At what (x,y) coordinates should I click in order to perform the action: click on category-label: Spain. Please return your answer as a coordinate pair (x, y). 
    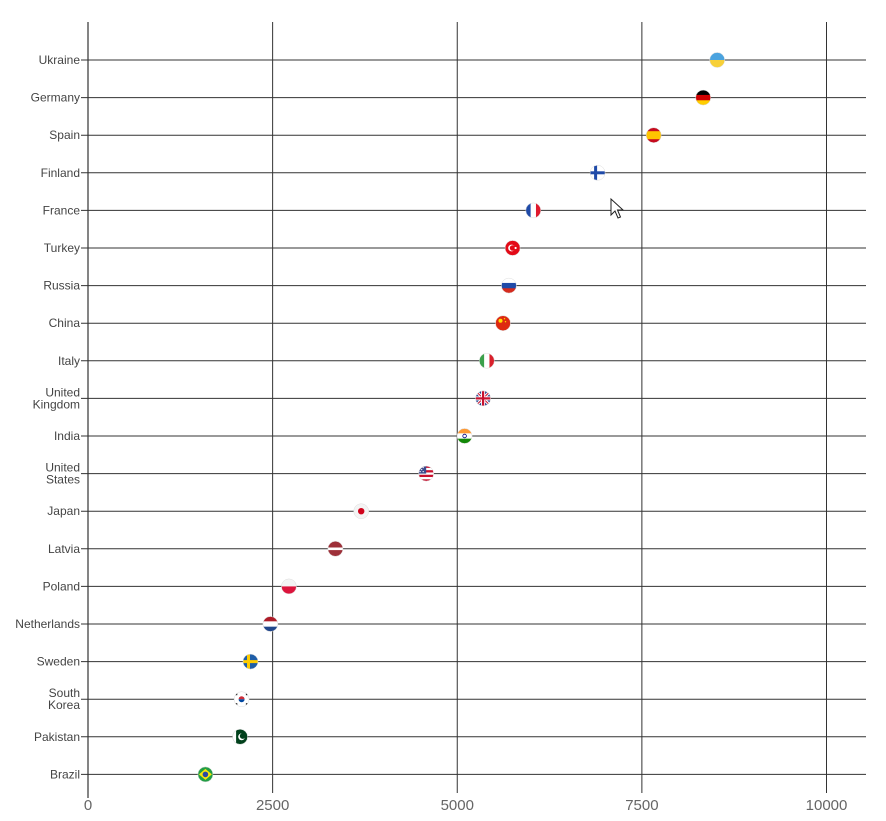
    Looking at the image, I should click on (64, 135).